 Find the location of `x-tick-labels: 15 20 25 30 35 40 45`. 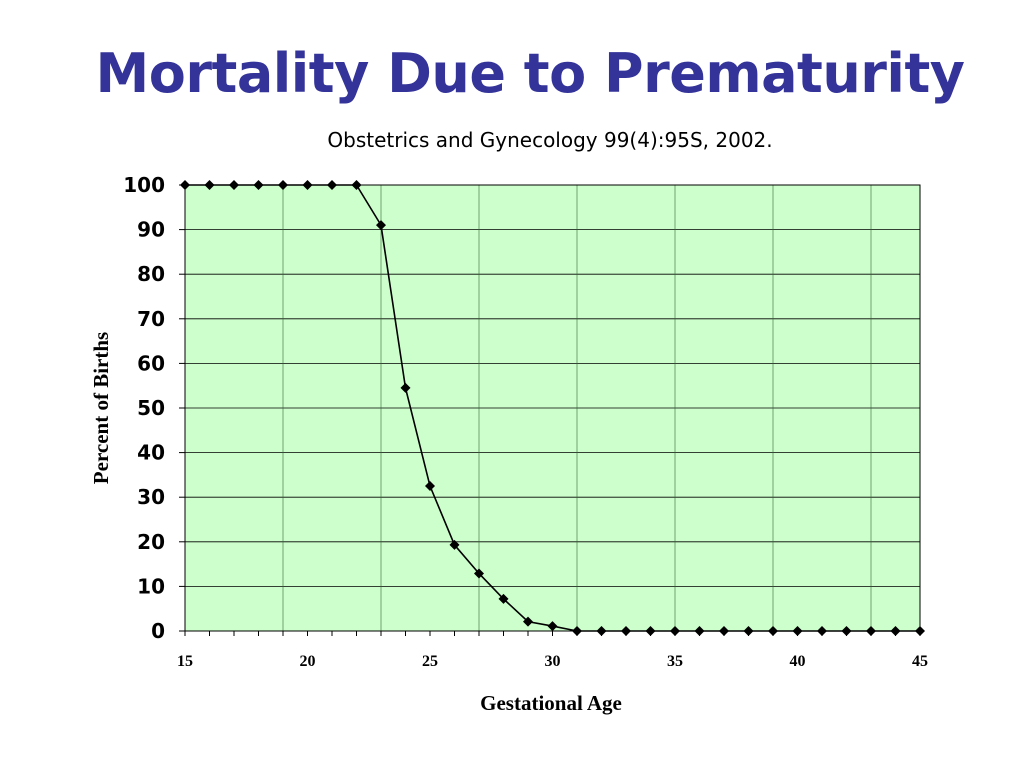

x-tick-labels: 15 20 25 30 35 40 45 is located at coordinates (552, 661).